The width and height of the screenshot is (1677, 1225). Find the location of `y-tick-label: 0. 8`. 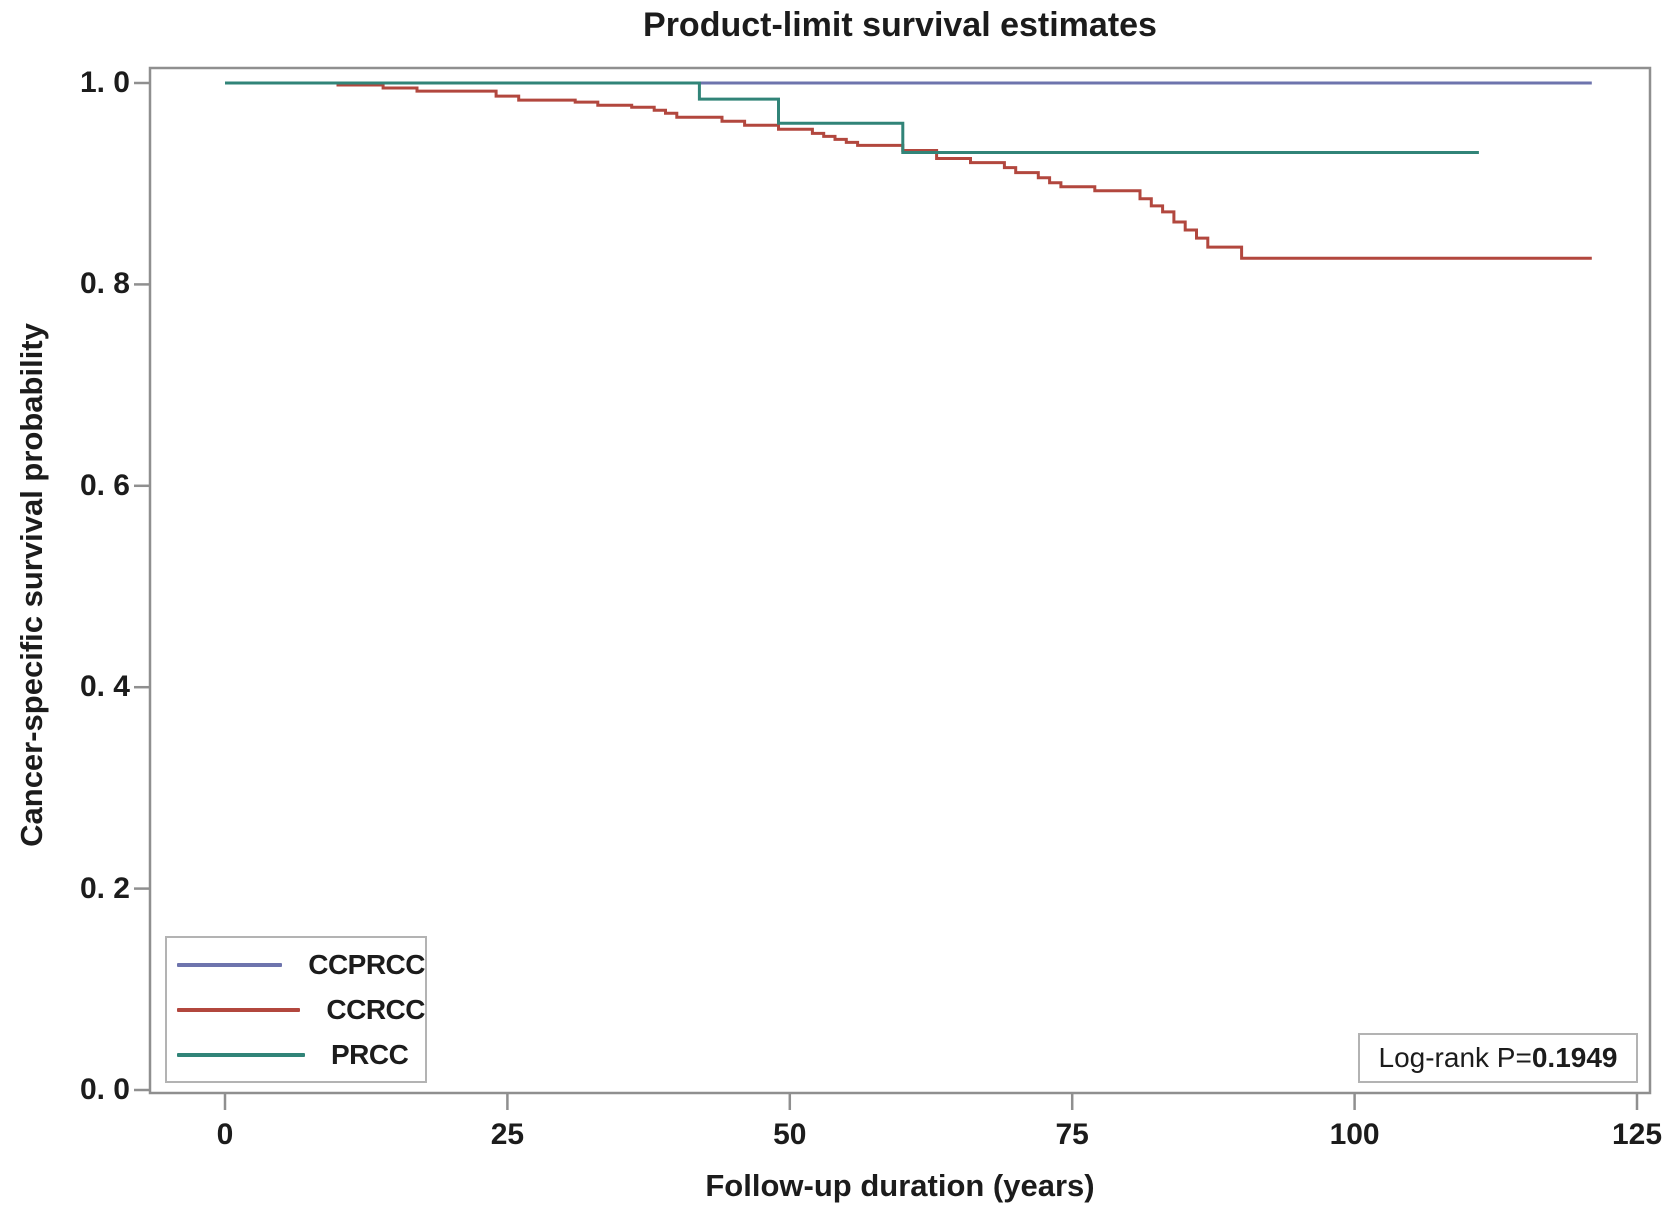

y-tick-label: 0. 8 is located at coordinates (104, 284).